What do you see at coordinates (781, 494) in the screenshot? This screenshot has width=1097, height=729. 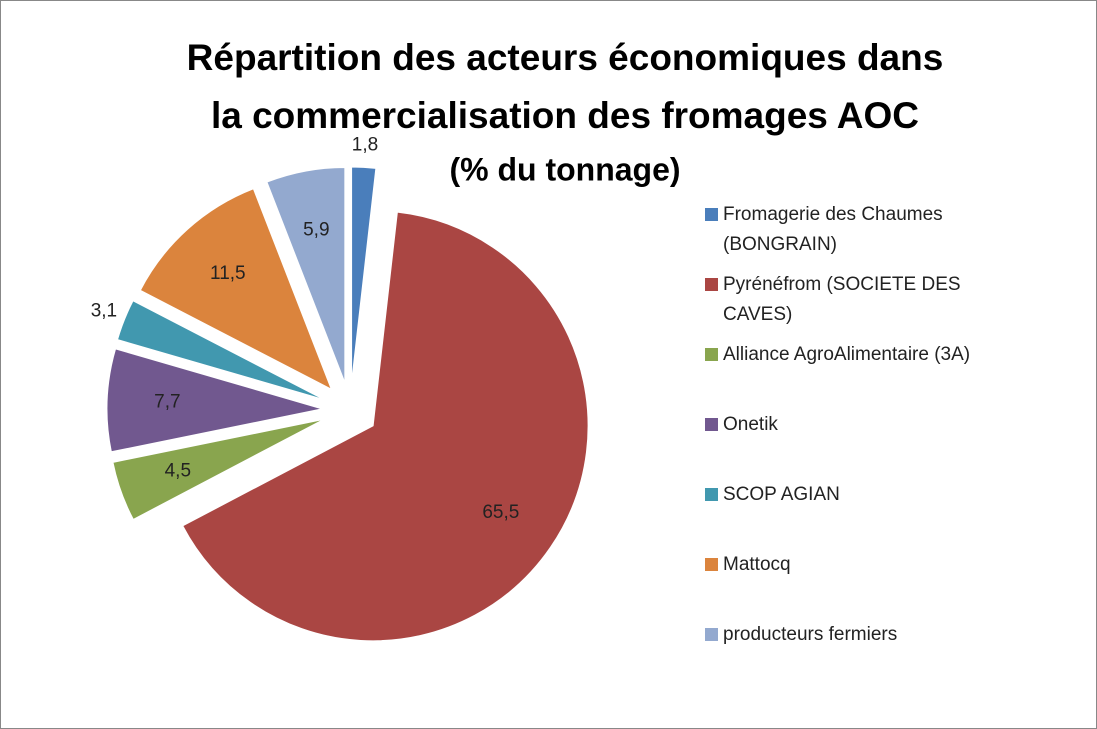 I see `legend-label: SCOP AGIAN` at bounding box center [781, 494].